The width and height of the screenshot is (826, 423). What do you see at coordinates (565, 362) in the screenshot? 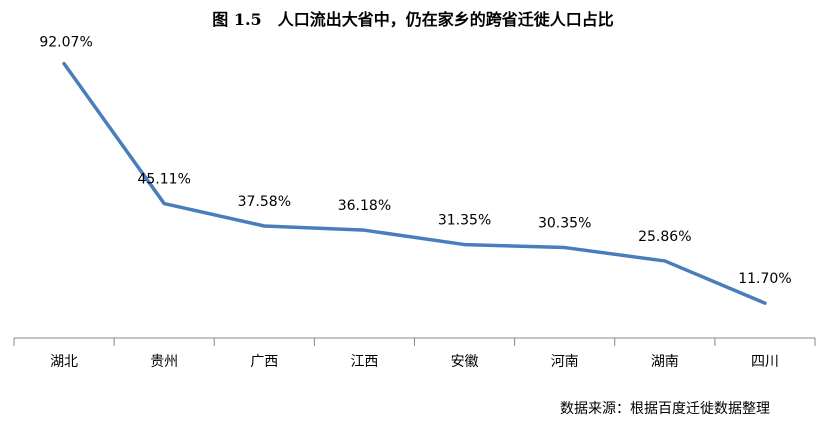
I see `x-tick-label: 河南` at bounding box center [565, 362].